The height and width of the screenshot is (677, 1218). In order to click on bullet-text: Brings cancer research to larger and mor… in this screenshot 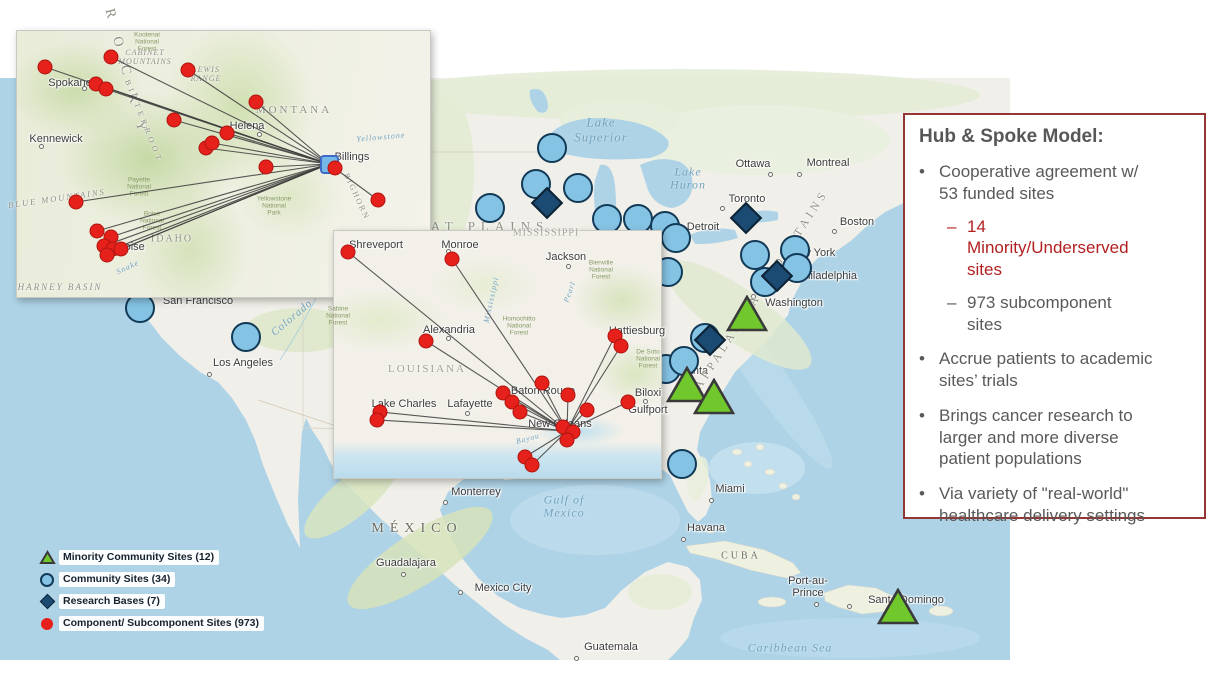, I will do `click(1036, 437)`.